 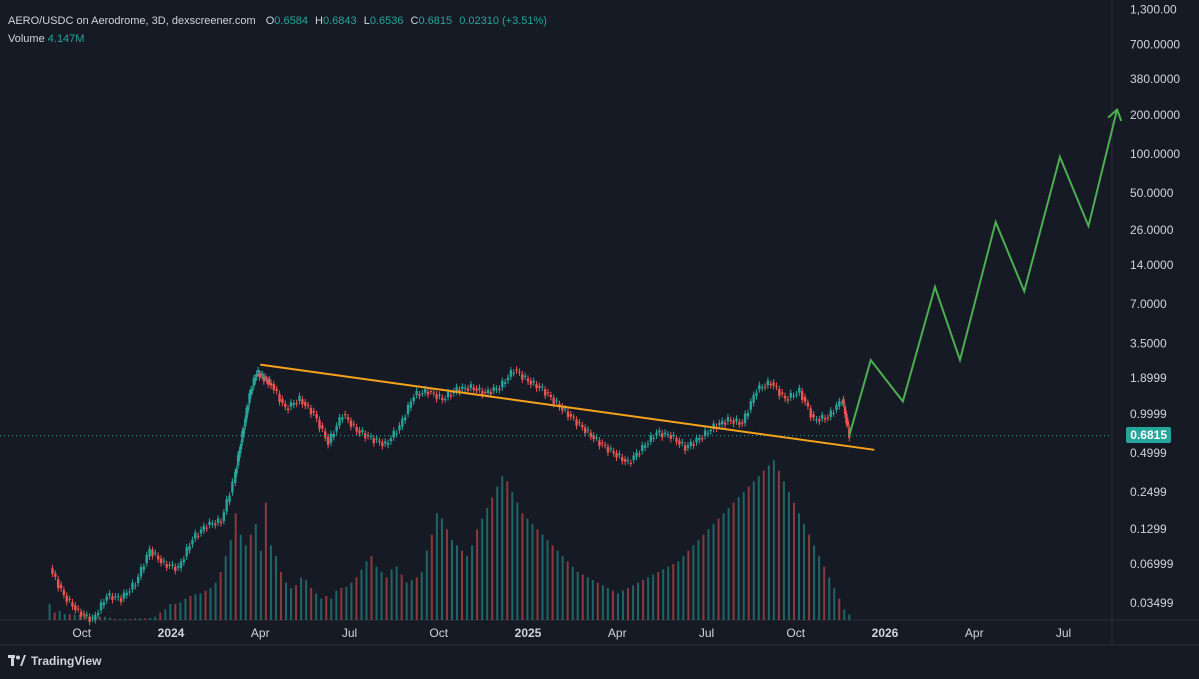 I want to click on y-tick-label: 0.1299, so click(x=1148, y=529).